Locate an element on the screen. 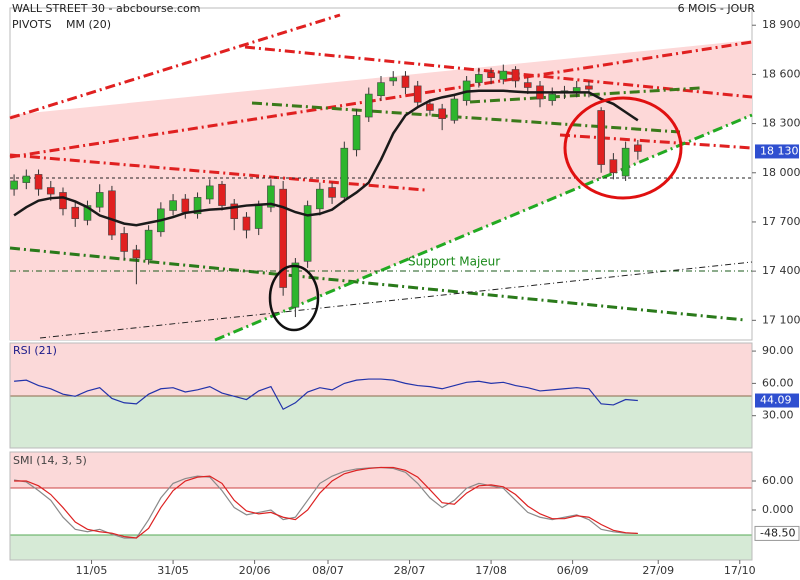 Image resolution: width=800 pixels, height=580 pixels. last-value-label: -48.50 is located at coordinates (777, 532).